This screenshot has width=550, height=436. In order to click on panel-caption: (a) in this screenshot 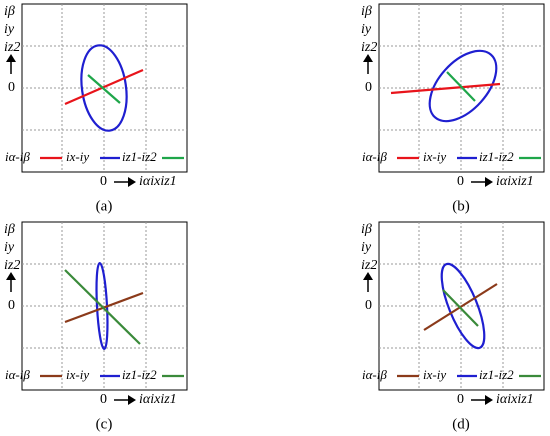, I will do `click(104, 206)`.